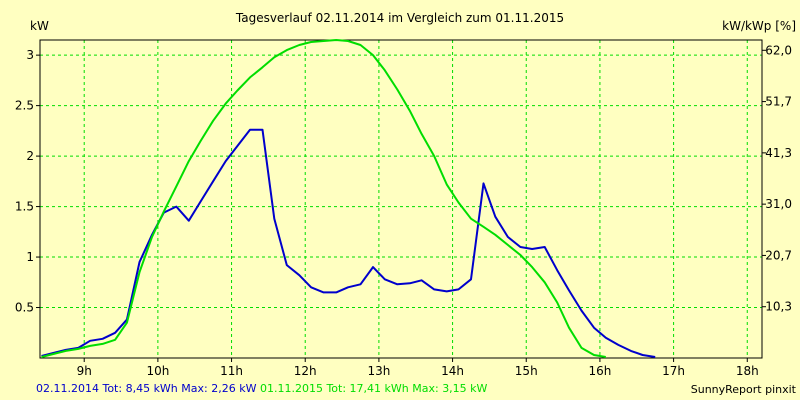 The width and height of the screenshot is (800, 400). Describe the element at coordinates (30, 55) in the screenshot. I see `y-left-tick-label: 3` at that location.